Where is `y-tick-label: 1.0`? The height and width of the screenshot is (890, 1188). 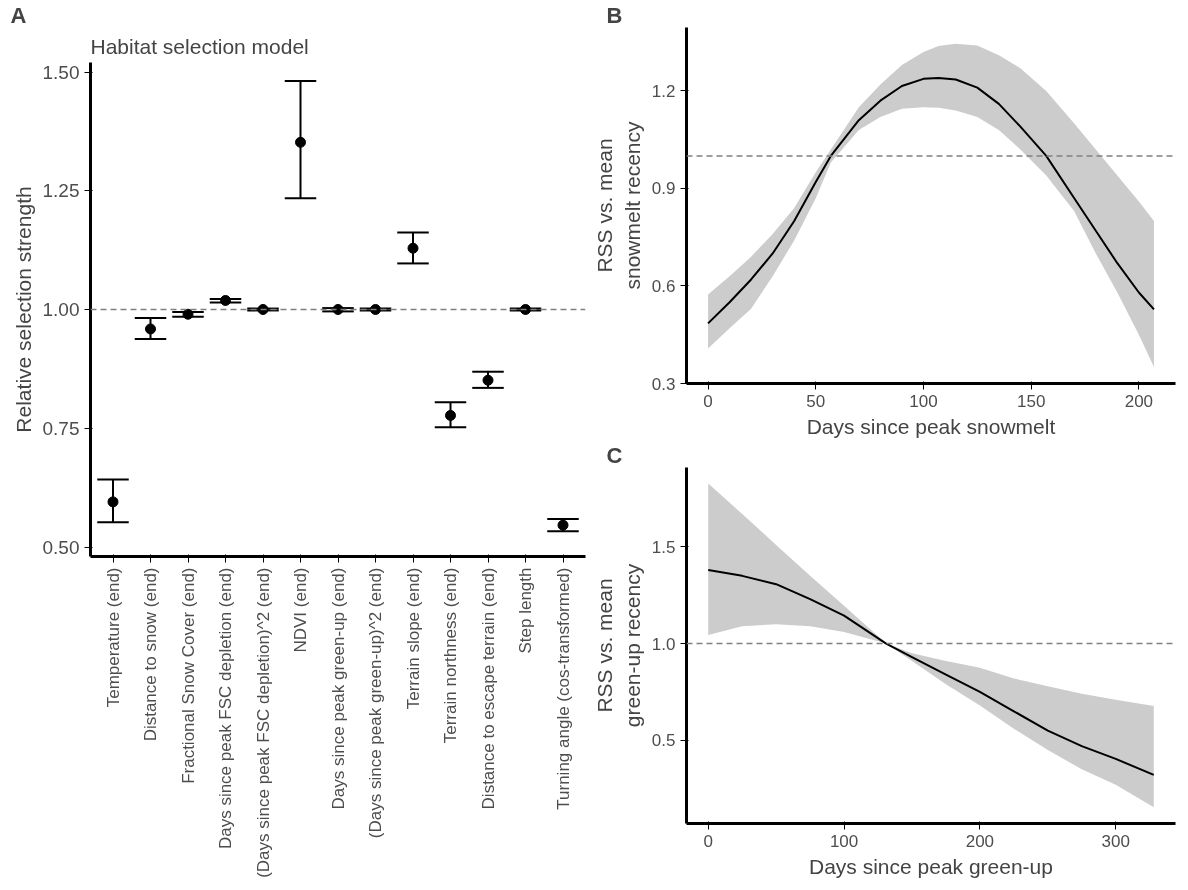
y-tick-label: 1.0 is located at coordinates (663, 644).